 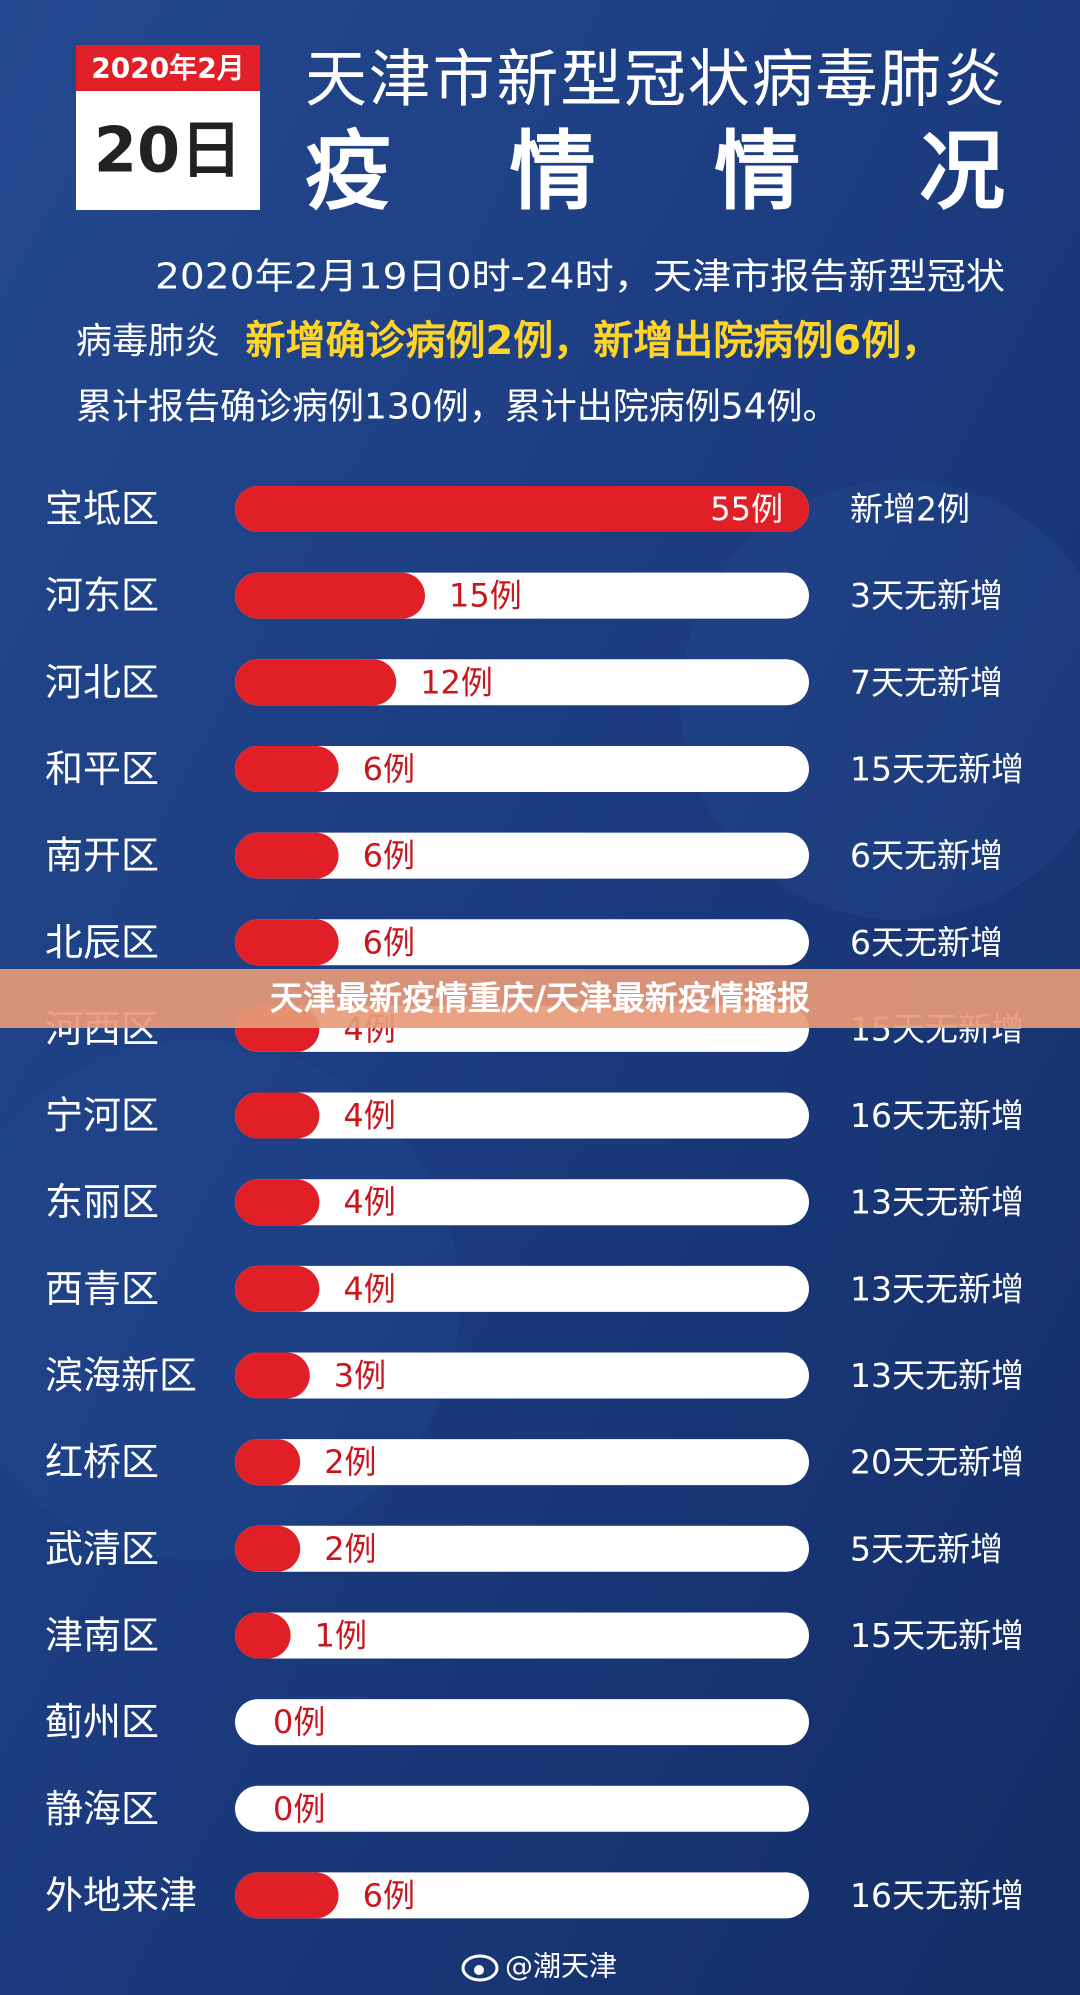 I want to click on date-badge-top, so click(x=168, y=68).